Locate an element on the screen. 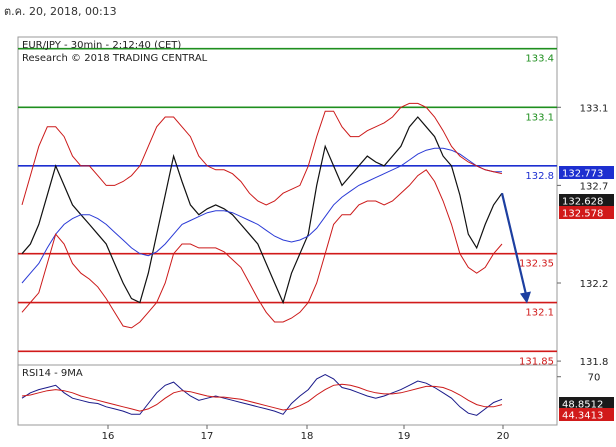  price-badge-0-bg is located at coordinates (586, 172).